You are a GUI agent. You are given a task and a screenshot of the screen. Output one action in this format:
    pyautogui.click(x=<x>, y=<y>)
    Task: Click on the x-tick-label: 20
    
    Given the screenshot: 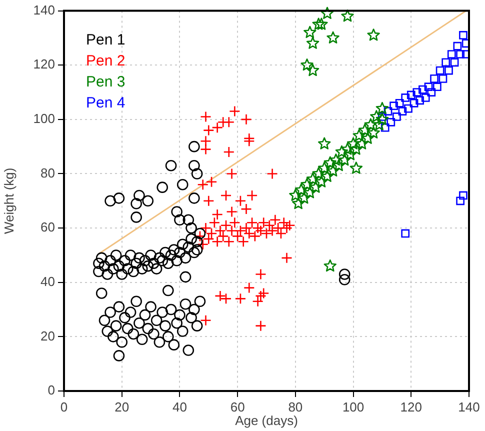 What is the action you would take?
    pyautogui.click(x=122, y=406)
    